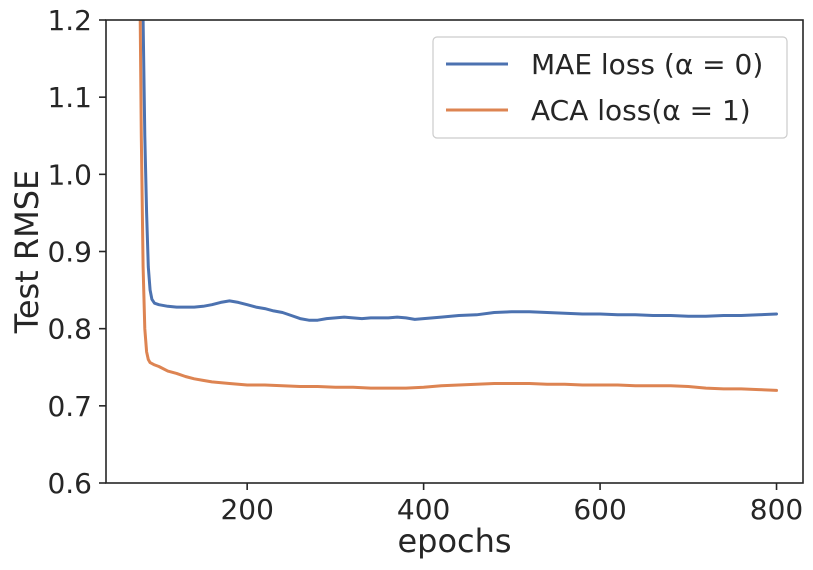 Image resolution: width=813 pixels, height=570 pixels. Describe the element at coordinates (69, 329) in the screenshot. I see `y-tick-label: 0.8` at that location.